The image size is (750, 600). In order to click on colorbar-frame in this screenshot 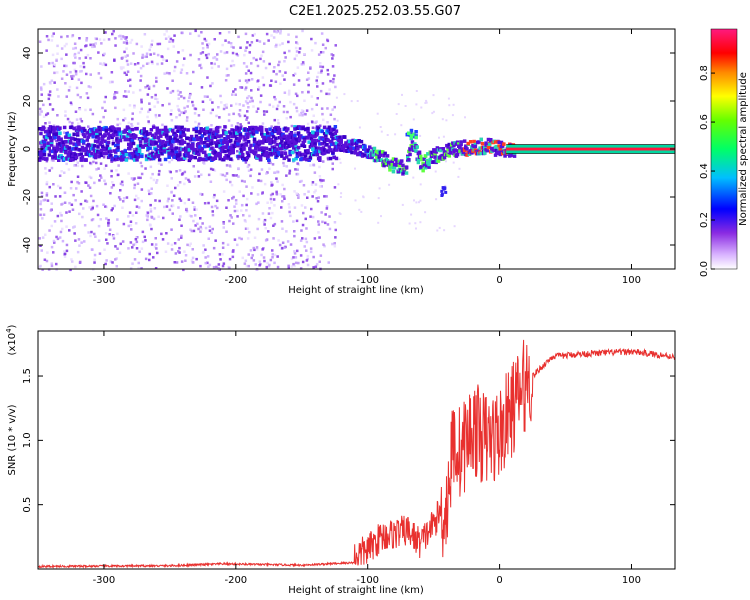, I will do `click(724, 149)`.